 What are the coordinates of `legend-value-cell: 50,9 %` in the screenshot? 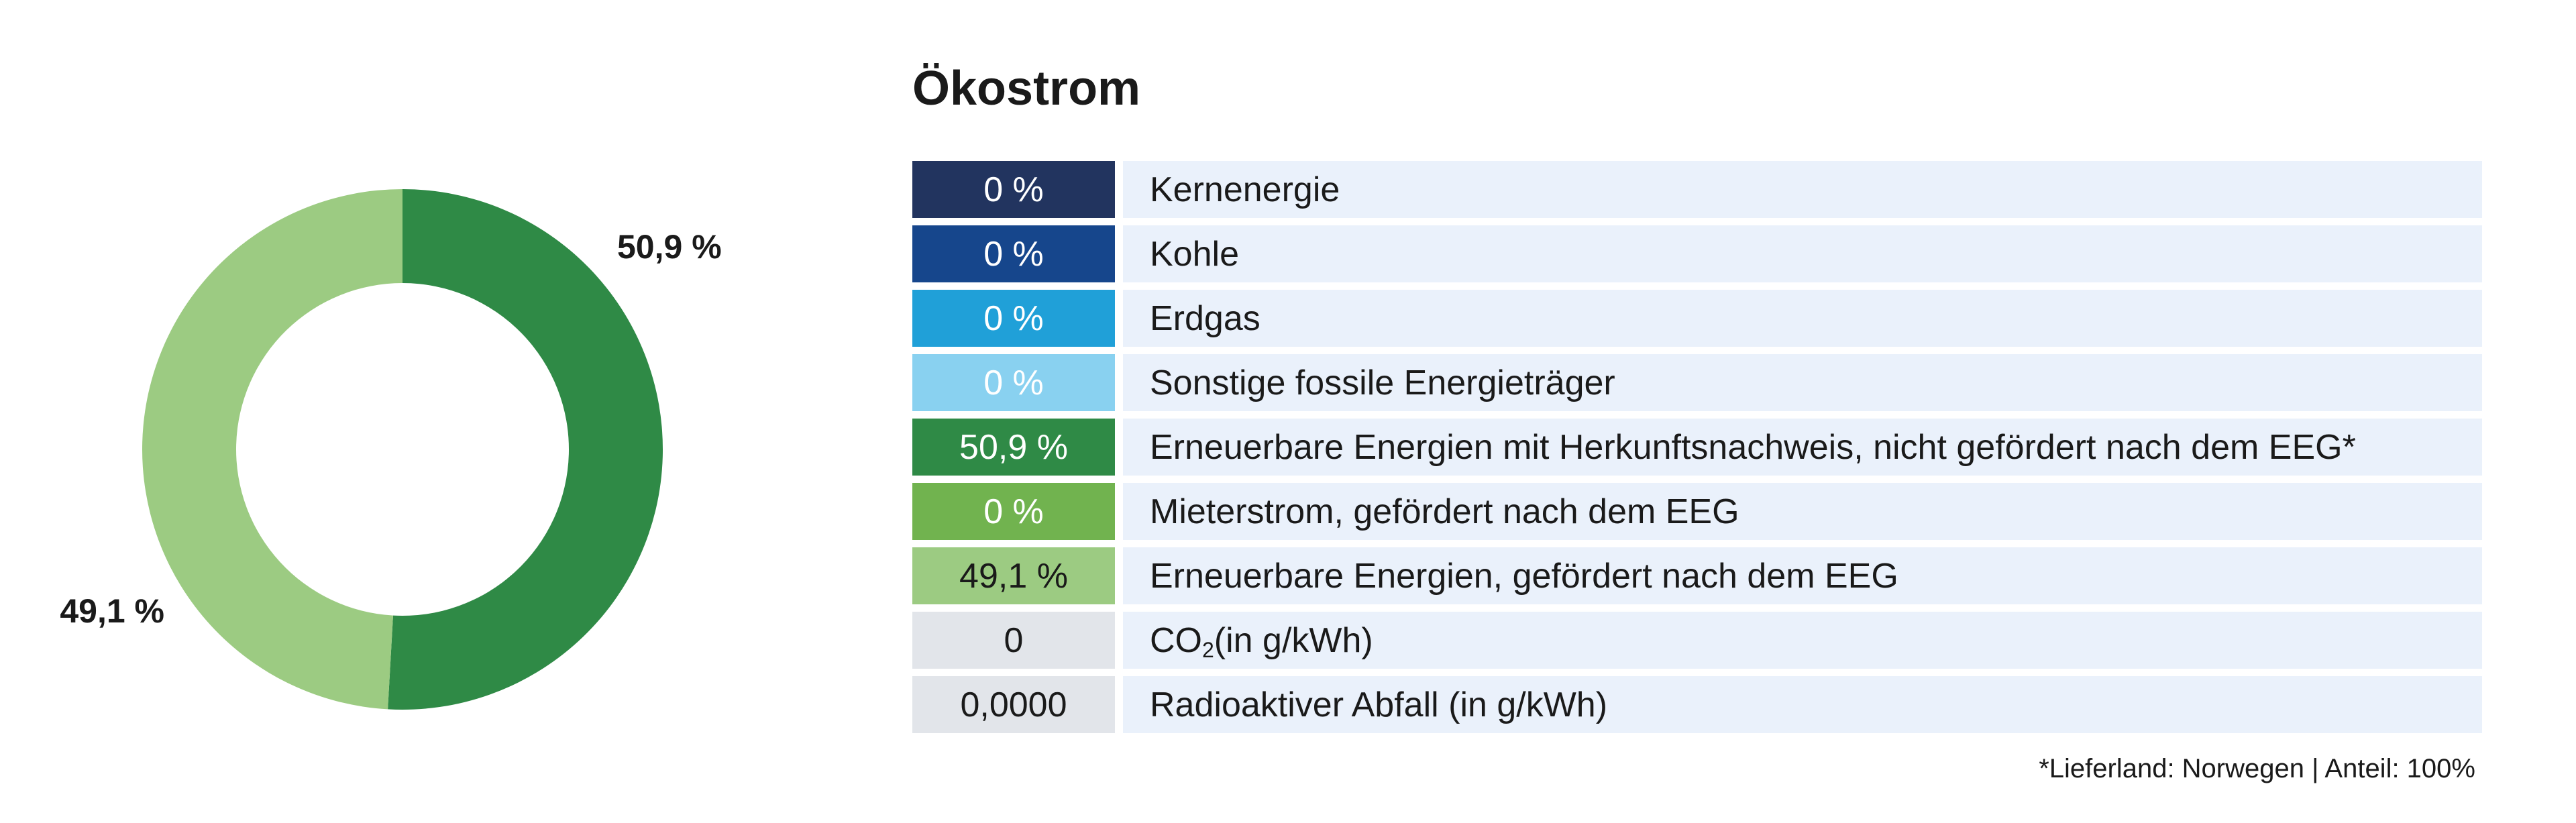 It's located at (1013, 447).